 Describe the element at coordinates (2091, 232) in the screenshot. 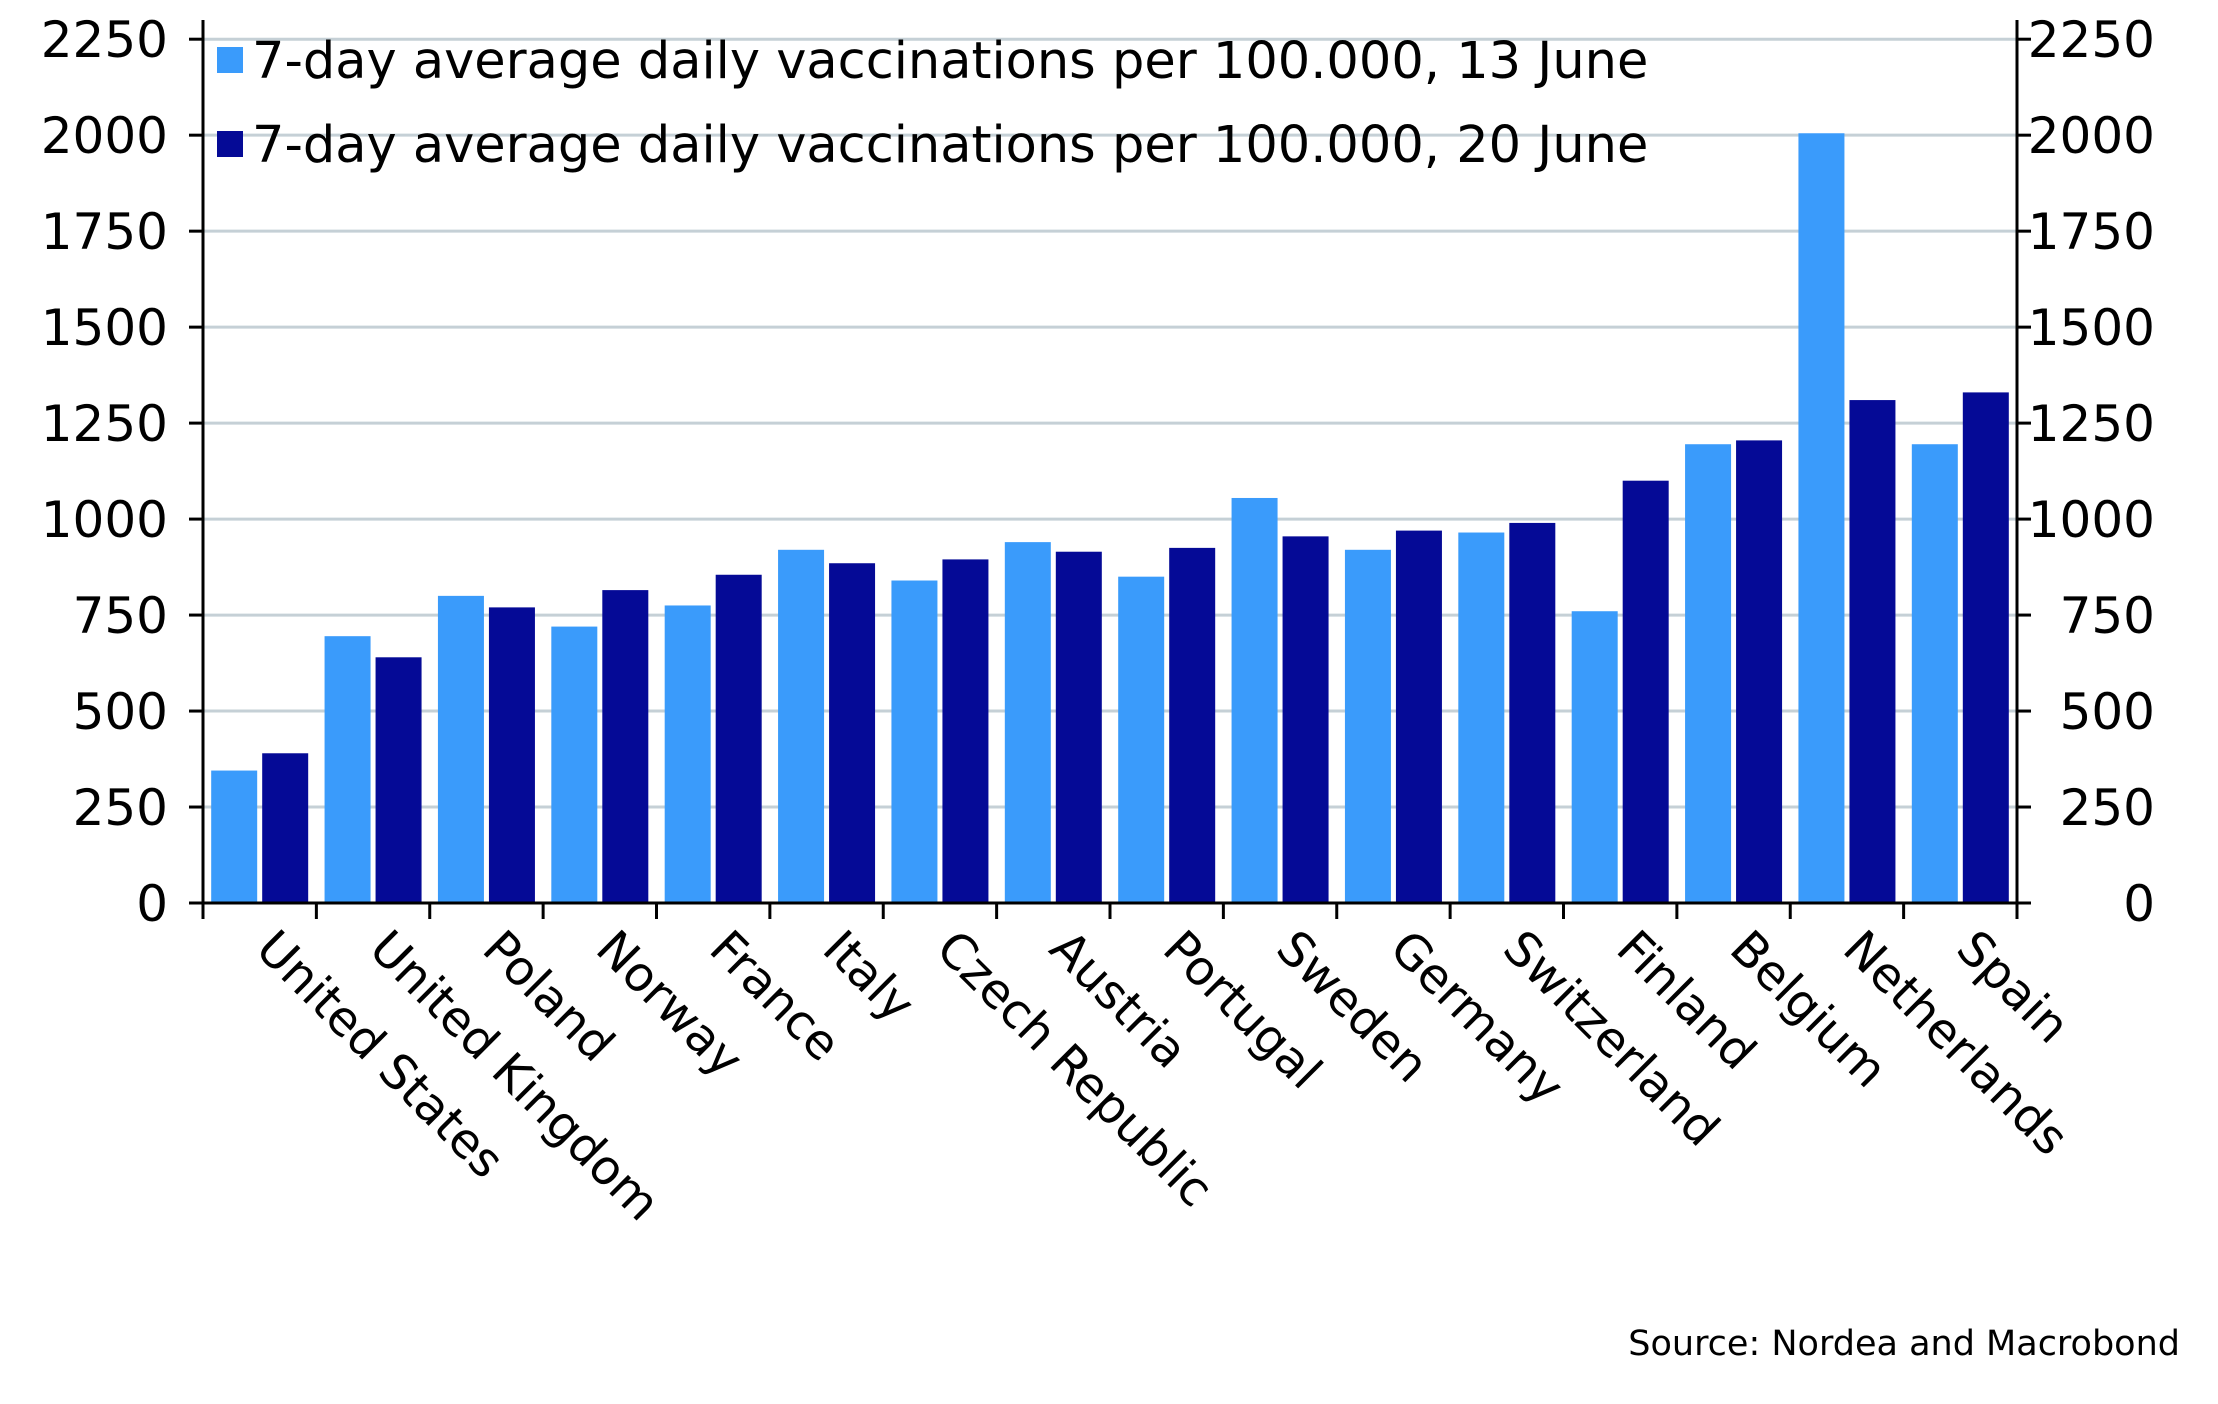

I see `y-tick-label-right: 1750` at that location.